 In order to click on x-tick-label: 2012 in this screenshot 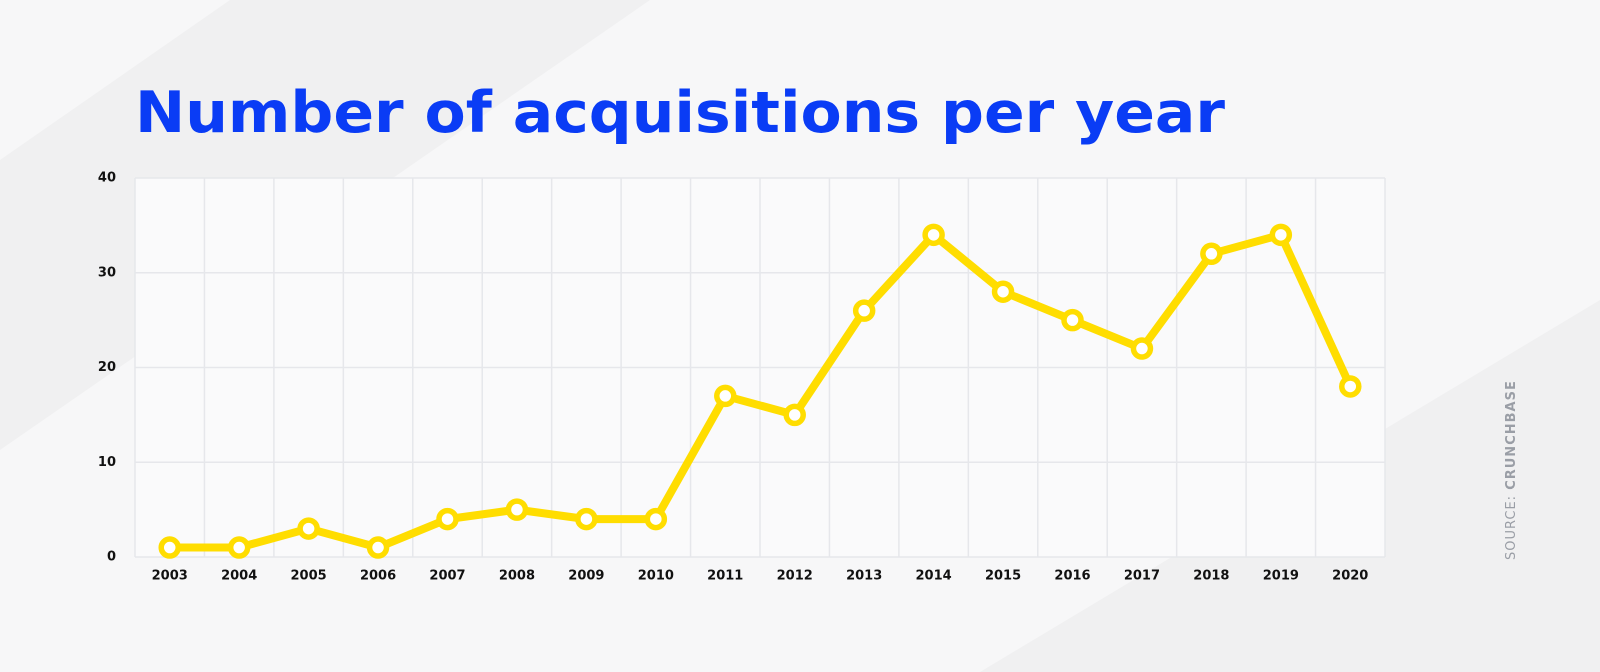, I will do `click(795, 576)`.